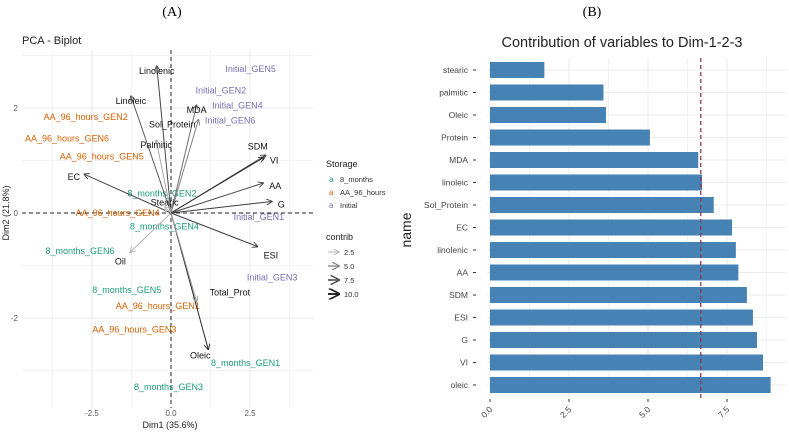 Image resolution: width=789 pixels, height=434 pixels. Describe the element at coordinates (16, 213) in the screenshot. I see `y-tick-label: 0` at that location.